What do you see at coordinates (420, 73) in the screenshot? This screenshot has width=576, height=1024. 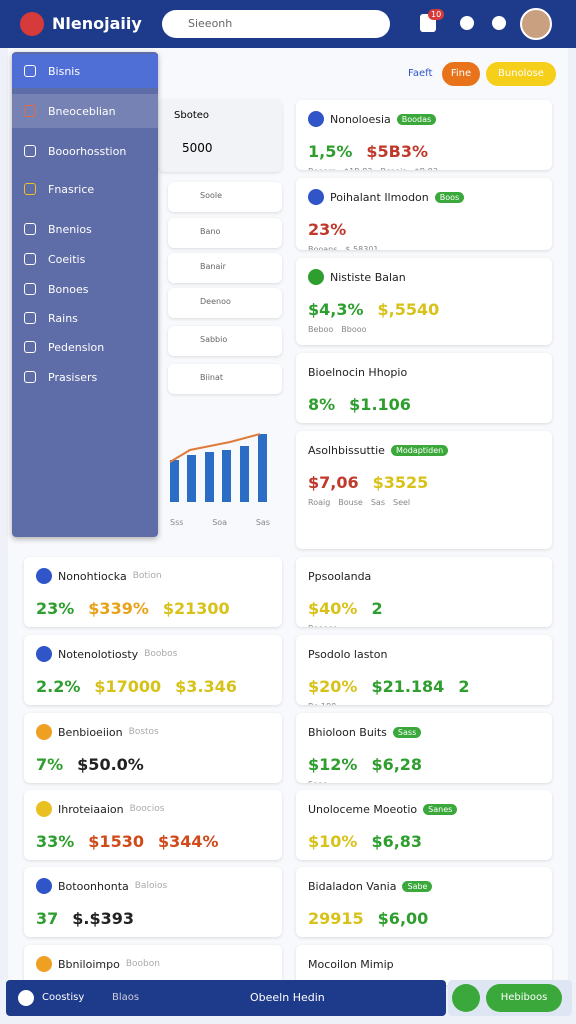 I see `link: Faeft` at bounding box center [420, 73].